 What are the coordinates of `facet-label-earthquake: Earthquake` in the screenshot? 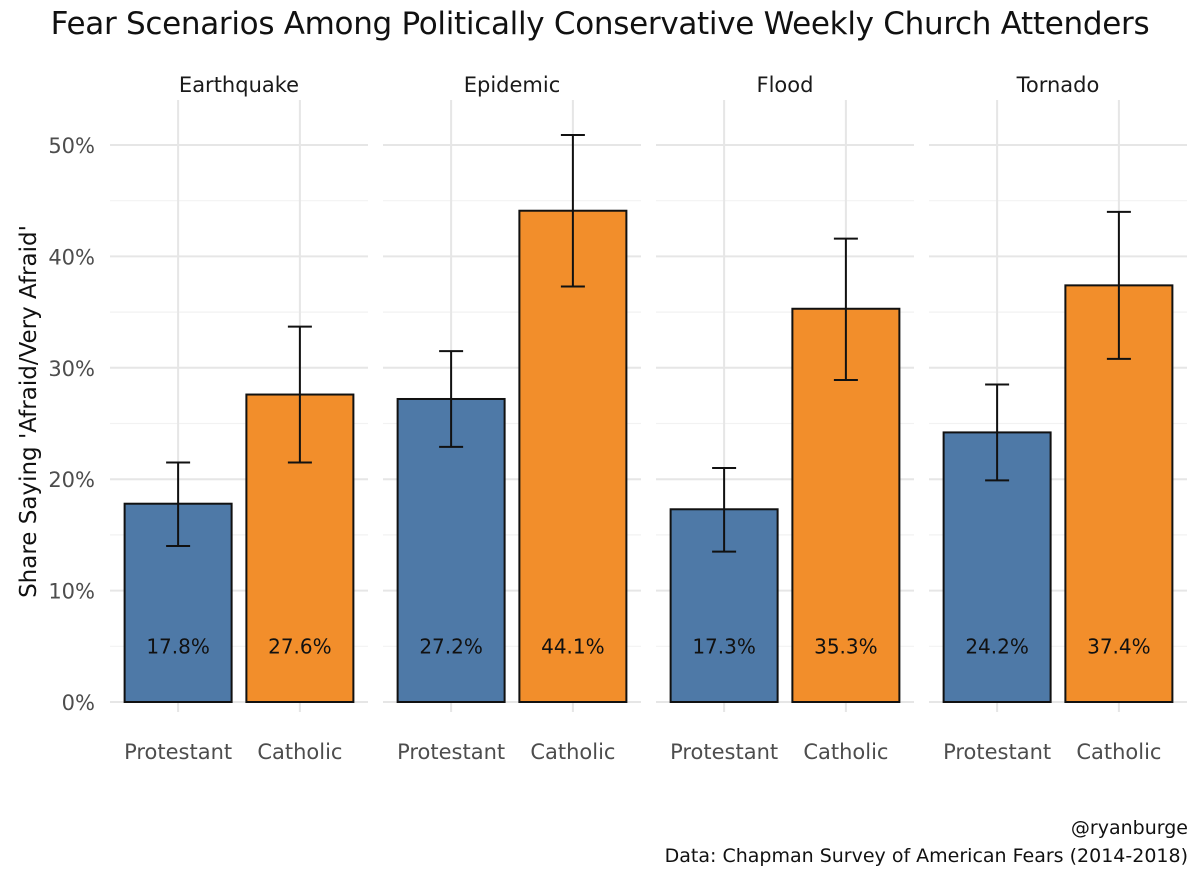 It's located at (239, 85).